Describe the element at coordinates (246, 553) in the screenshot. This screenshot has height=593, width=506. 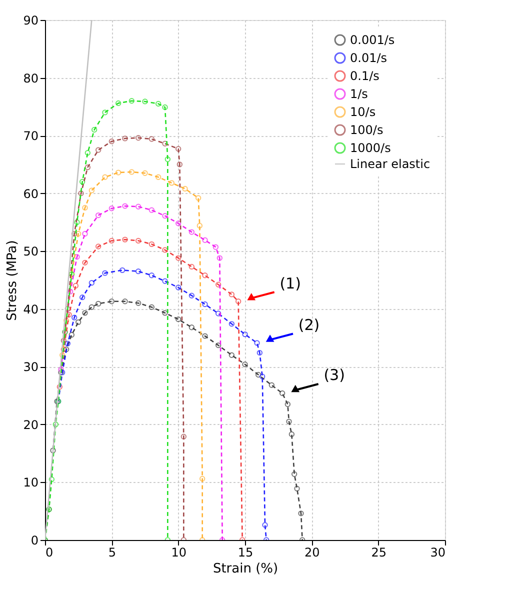
I see `x-tick-label: 15` at that location.